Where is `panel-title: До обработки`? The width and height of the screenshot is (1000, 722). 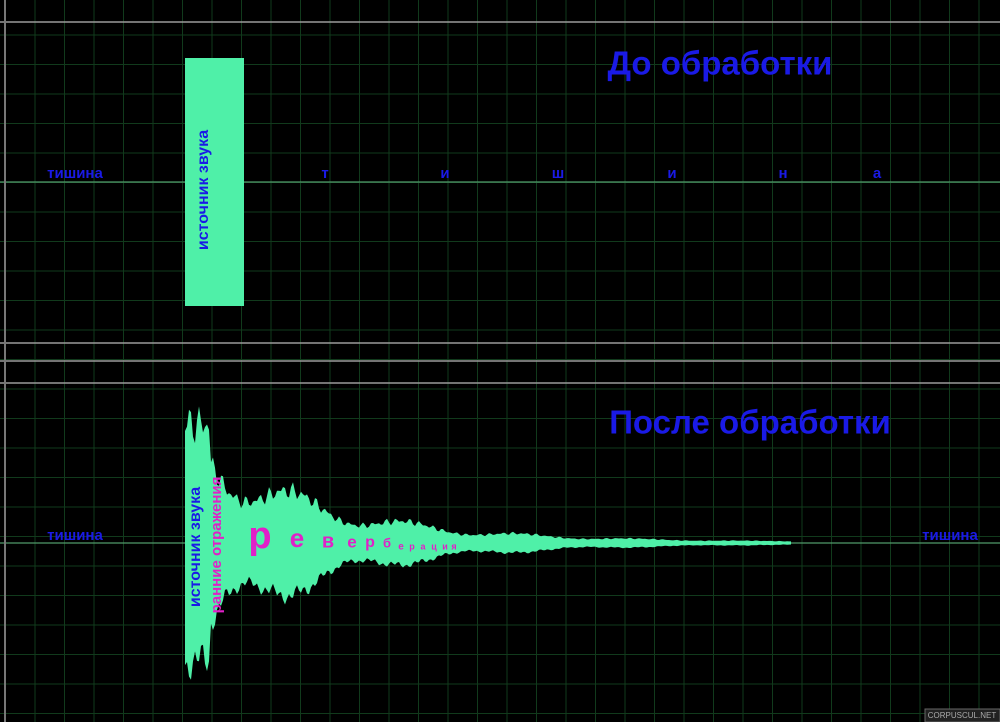
panel-title: До обработки is located at coordinates (720, 63).